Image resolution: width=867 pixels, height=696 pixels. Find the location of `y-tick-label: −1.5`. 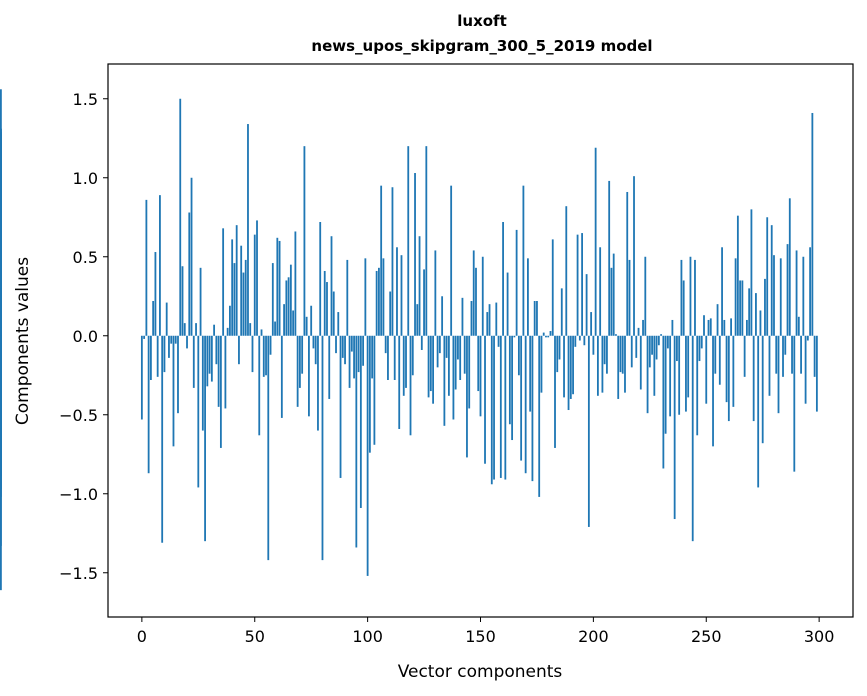

y-tick-label: −1.5 is located at coordinates (78, 573).